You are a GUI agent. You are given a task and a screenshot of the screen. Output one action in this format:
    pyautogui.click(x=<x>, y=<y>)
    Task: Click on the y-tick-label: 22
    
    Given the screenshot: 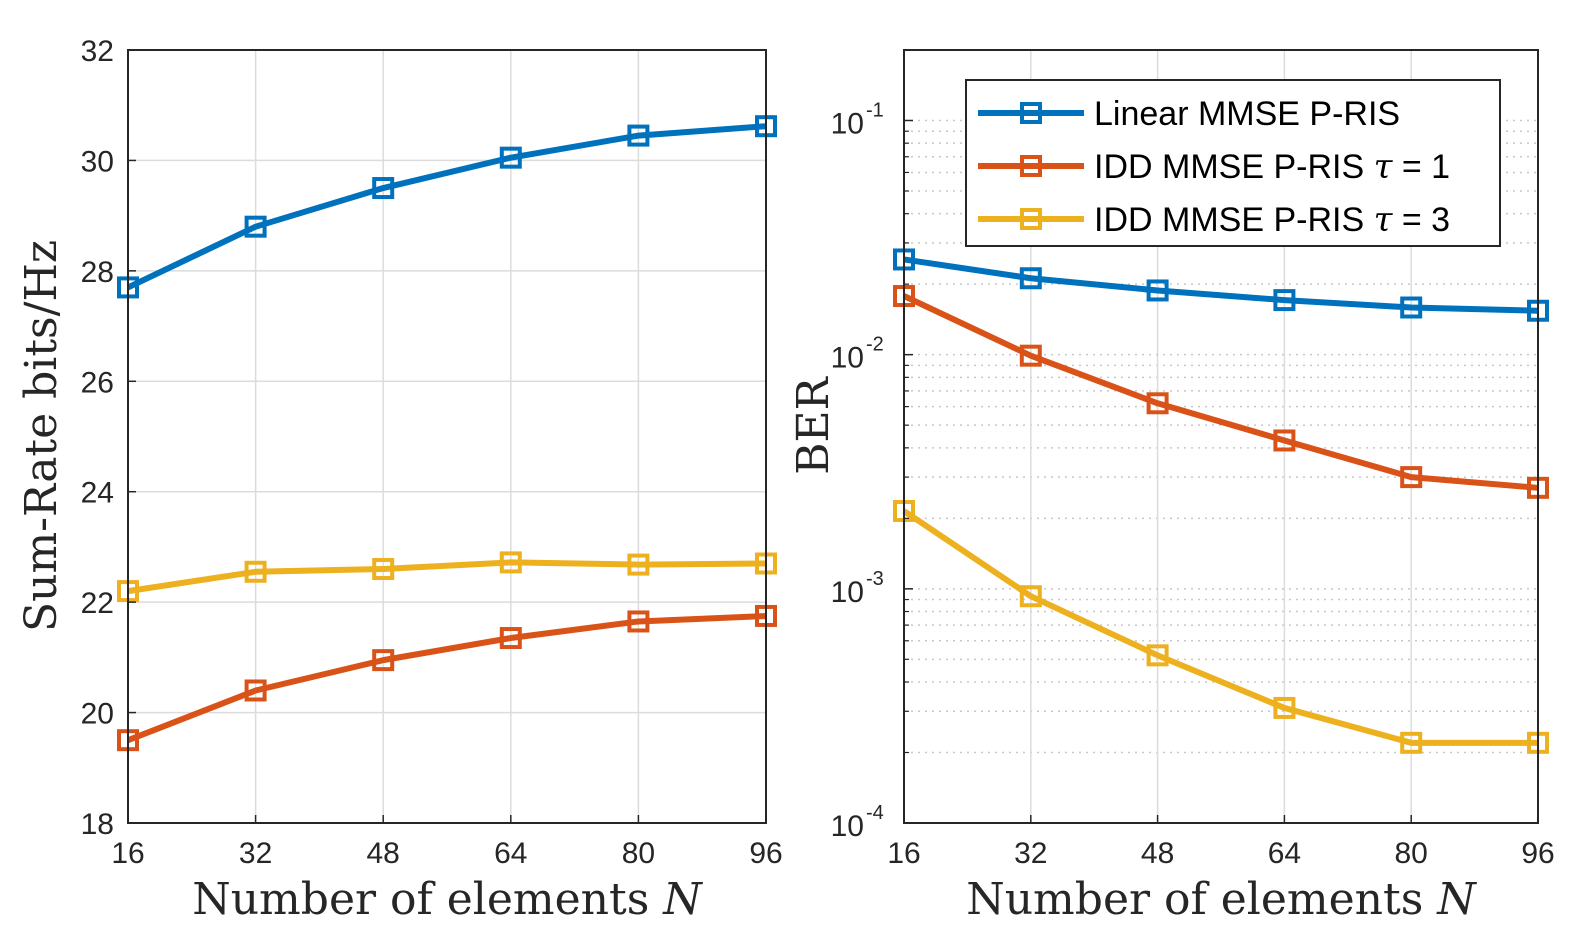 What is the action you would take?
    pyautogui.click(x=97, y=603)
    